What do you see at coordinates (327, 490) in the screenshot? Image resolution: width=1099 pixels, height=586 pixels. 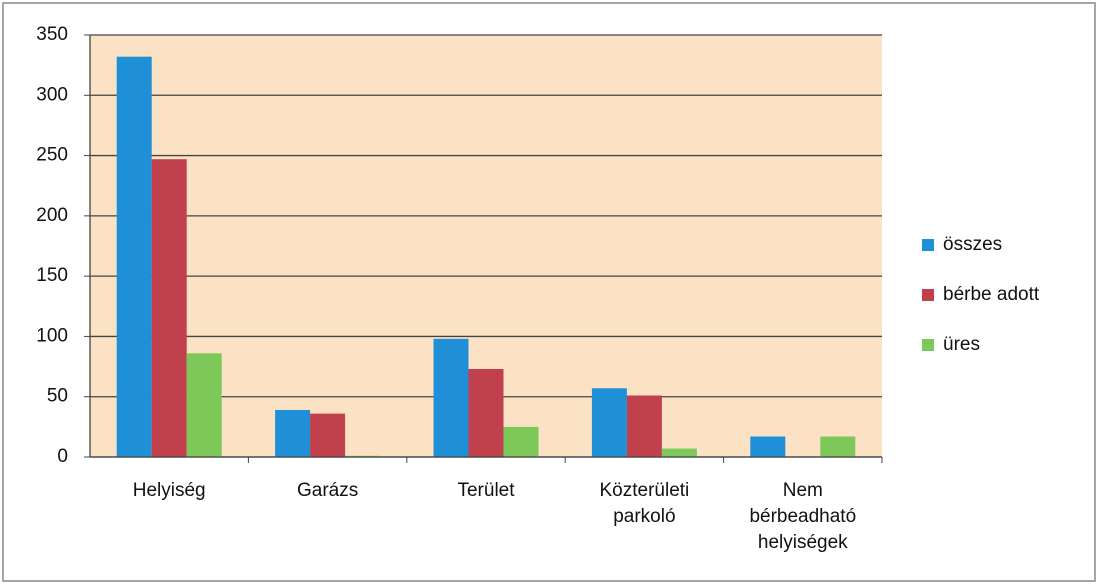 I see `x-tick-label: Garázs` at bounding box center [327, 490].